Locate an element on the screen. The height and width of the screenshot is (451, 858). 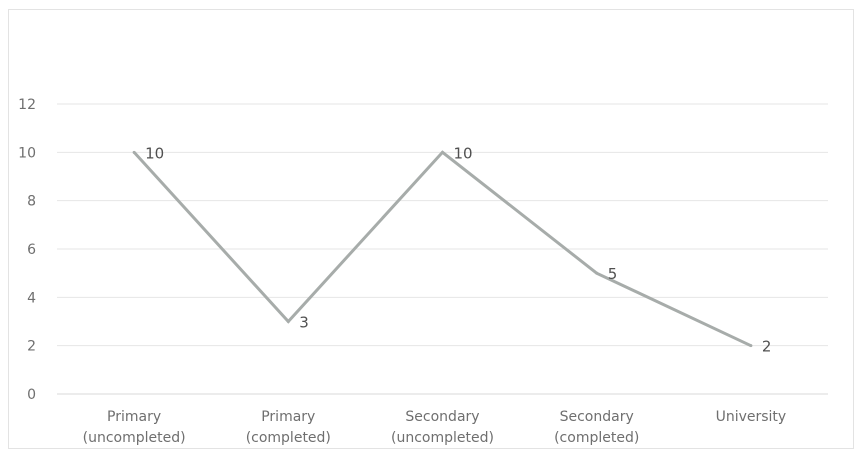
x-category-label-line: University is located at coordinates (751, 417).